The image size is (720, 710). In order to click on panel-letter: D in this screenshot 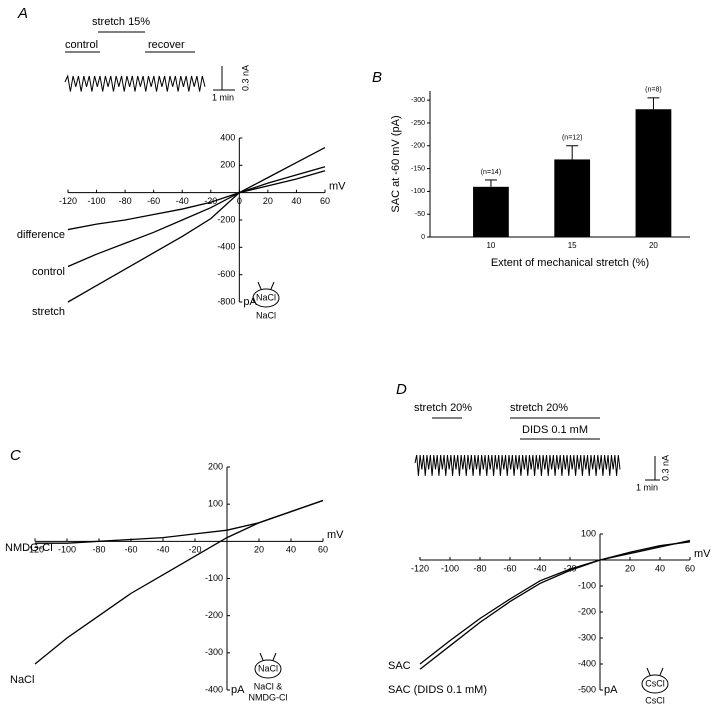, I will do `click(401, 389)`.